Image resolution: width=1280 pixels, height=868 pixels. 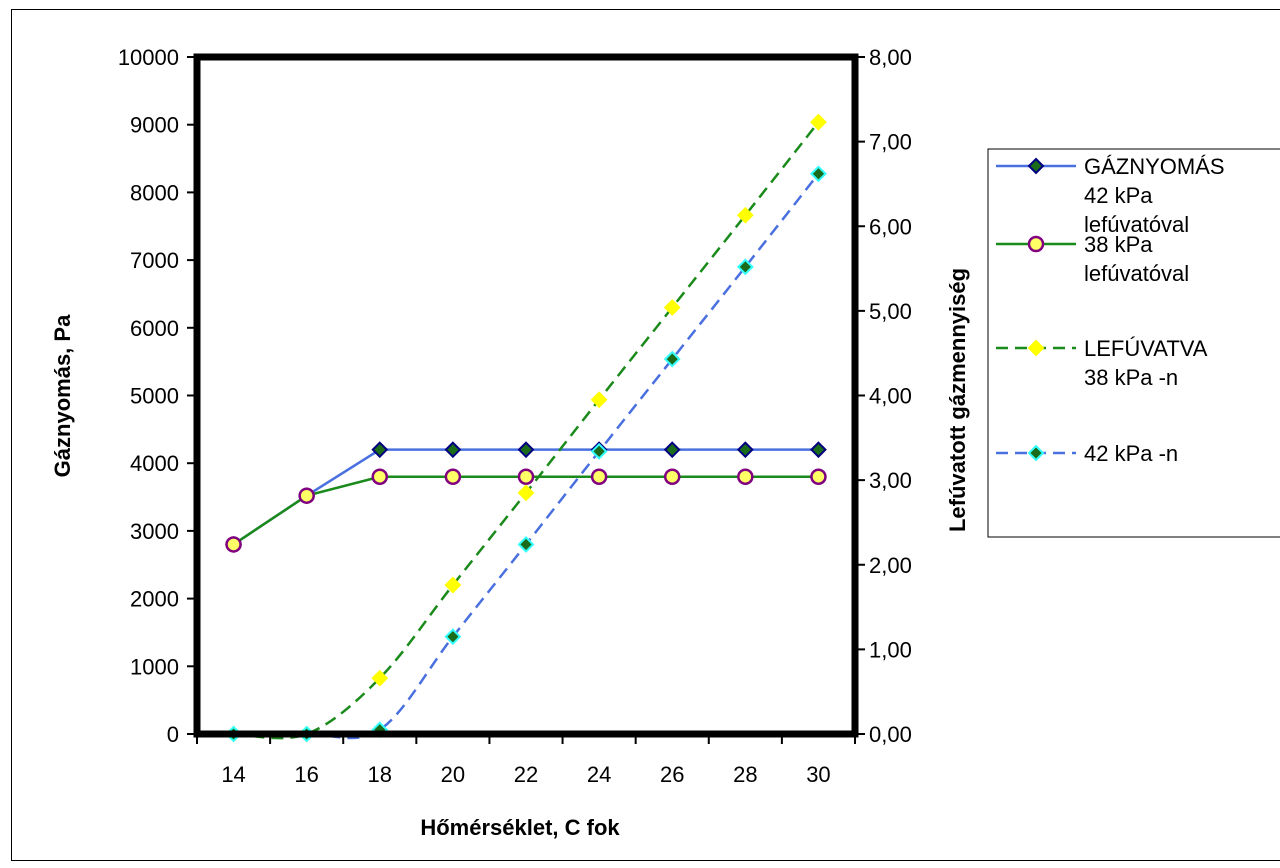 What do you see at coordinates (818, 774) in the screenshot?
I see `x-tick-label: 30` at bounding box center [818, 774].